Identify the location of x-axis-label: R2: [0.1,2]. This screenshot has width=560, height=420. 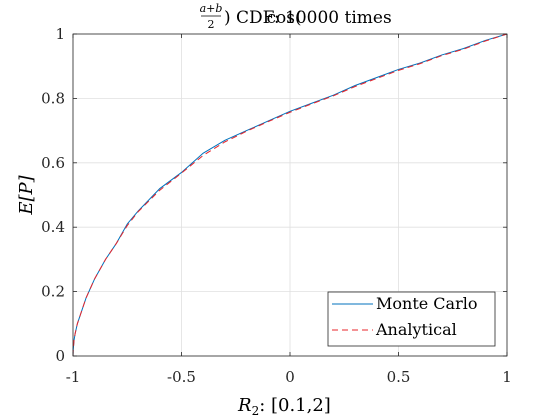
(284, 406).